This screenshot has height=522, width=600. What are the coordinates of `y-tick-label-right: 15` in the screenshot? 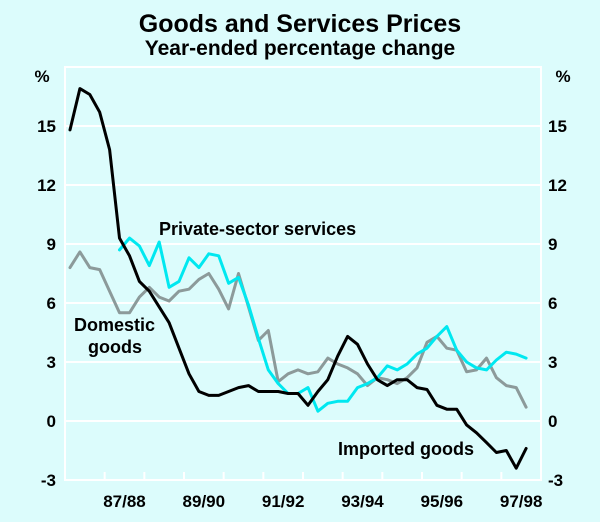 It's located at (557, 126).